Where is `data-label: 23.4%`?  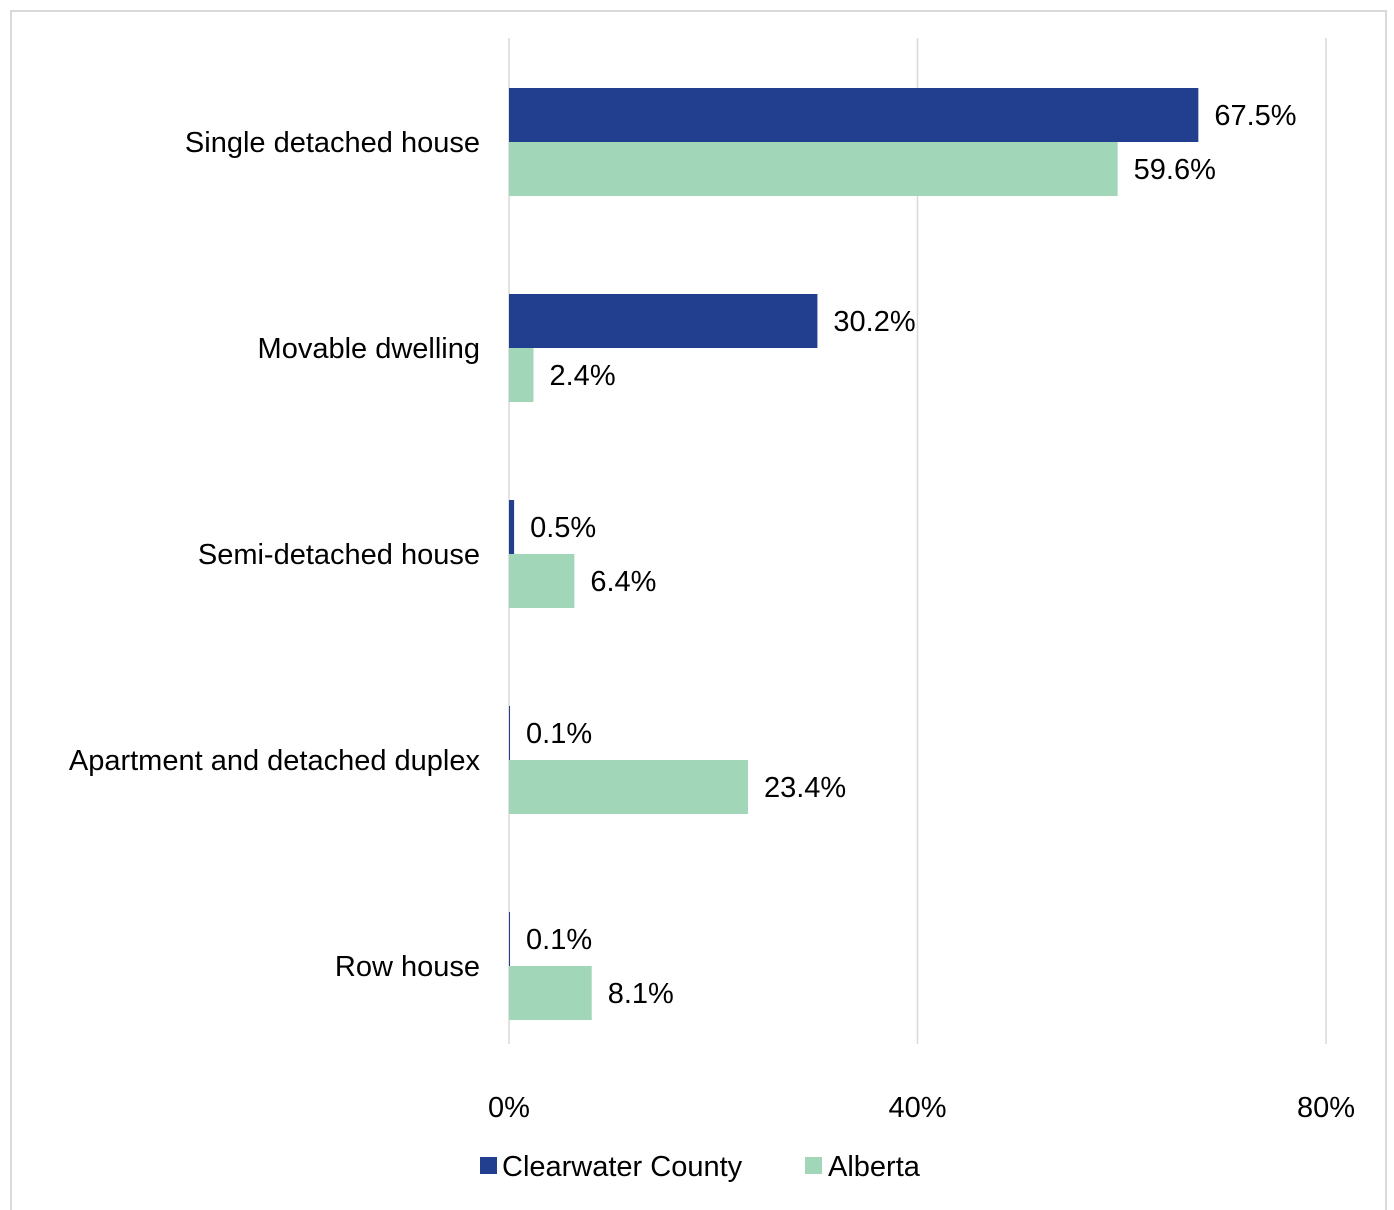
data-label: 23.4% is located at coordinates (805, 788).